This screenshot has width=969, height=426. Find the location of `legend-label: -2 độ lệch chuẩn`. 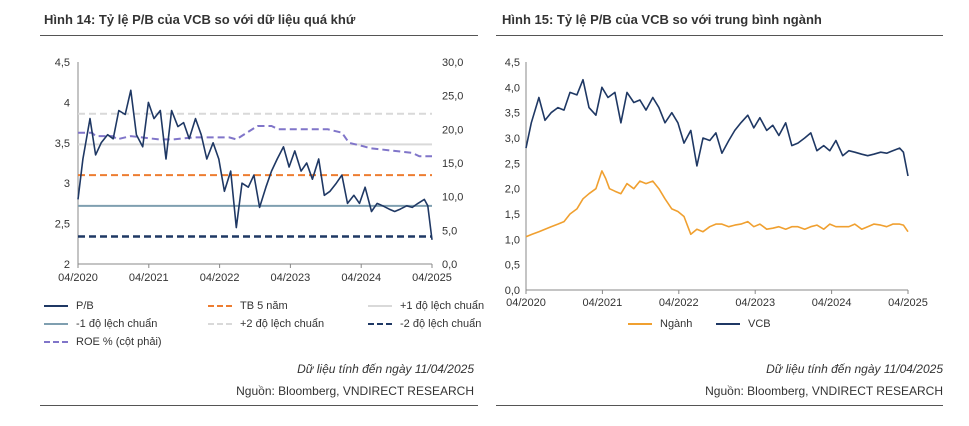

legend-label: -2 độ lệch chuẩn is located at coordinates (441, 324).